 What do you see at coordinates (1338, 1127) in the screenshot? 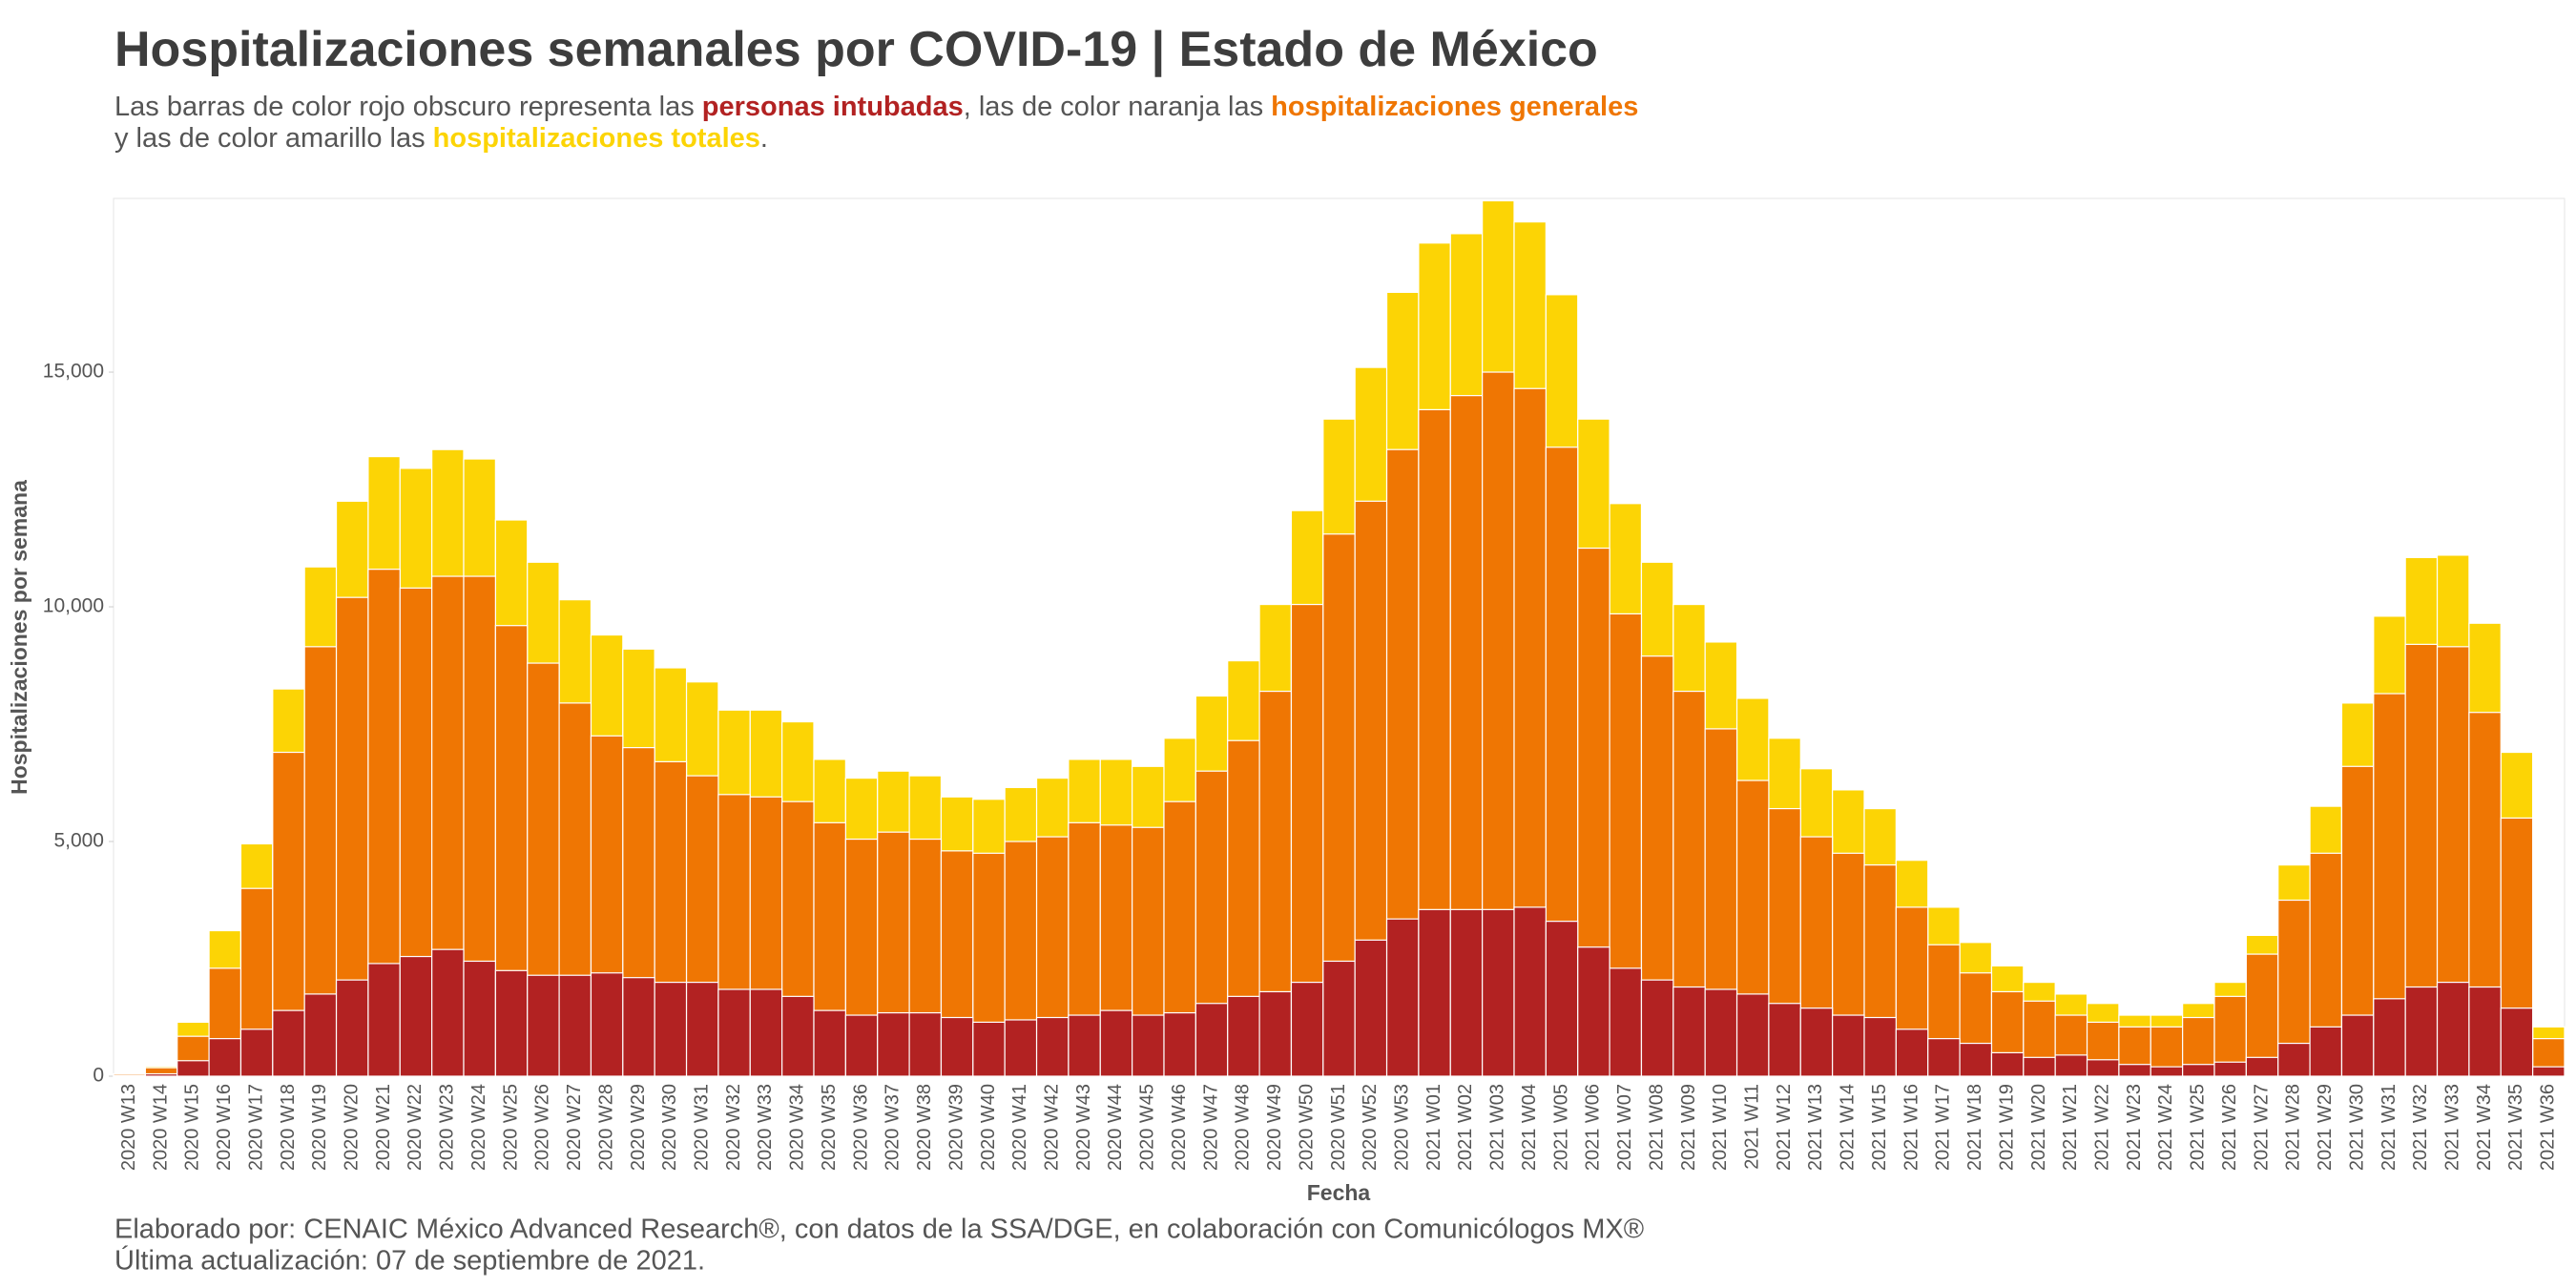
I see `x-tick-label: 2020 W51` at bounding box center [1338, 1127].